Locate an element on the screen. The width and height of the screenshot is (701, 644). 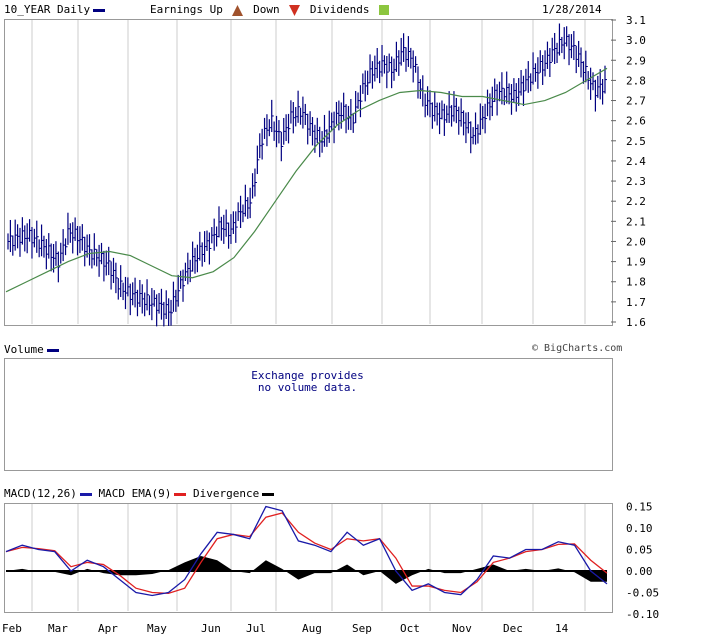
month-label: Mar is located at coordinates (58, 628).